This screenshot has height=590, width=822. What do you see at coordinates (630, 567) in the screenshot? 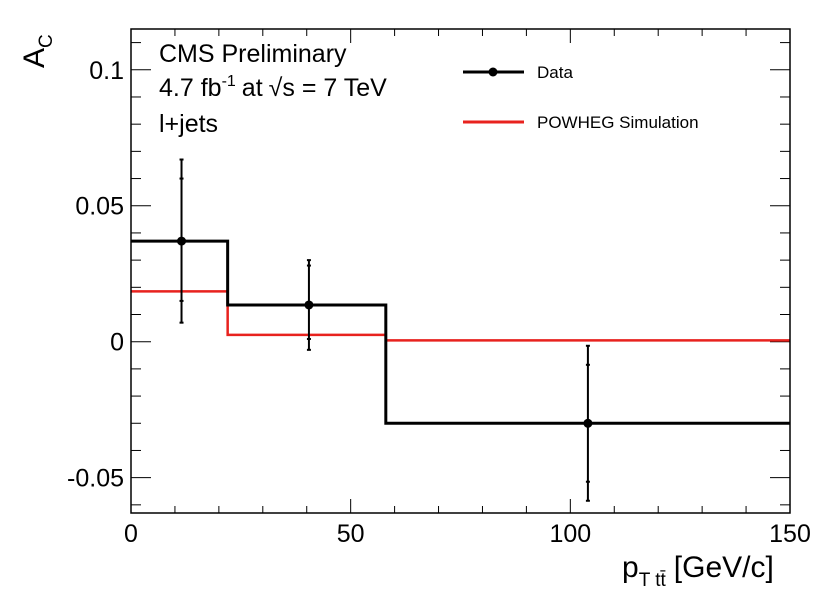
I see `x-axis-label-main: p` at bounding box center [630, 567].